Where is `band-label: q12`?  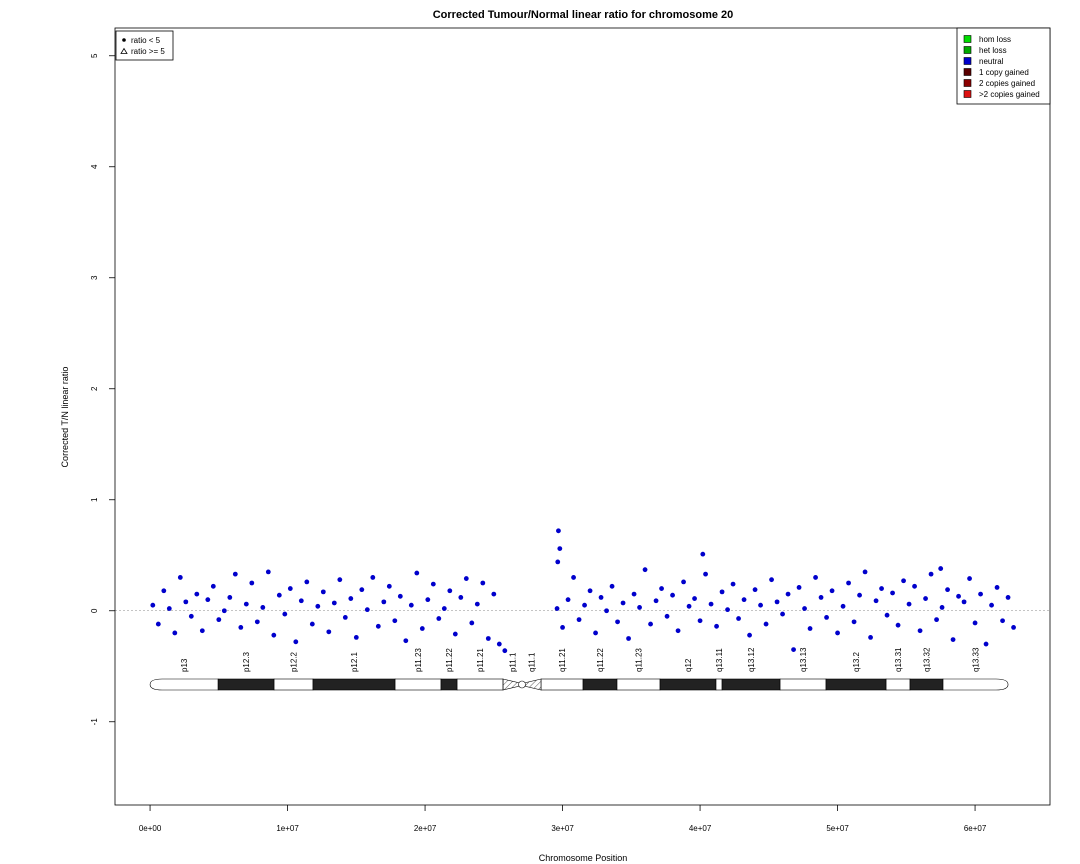 band-label: q12 is located at coordinates (688, 665).